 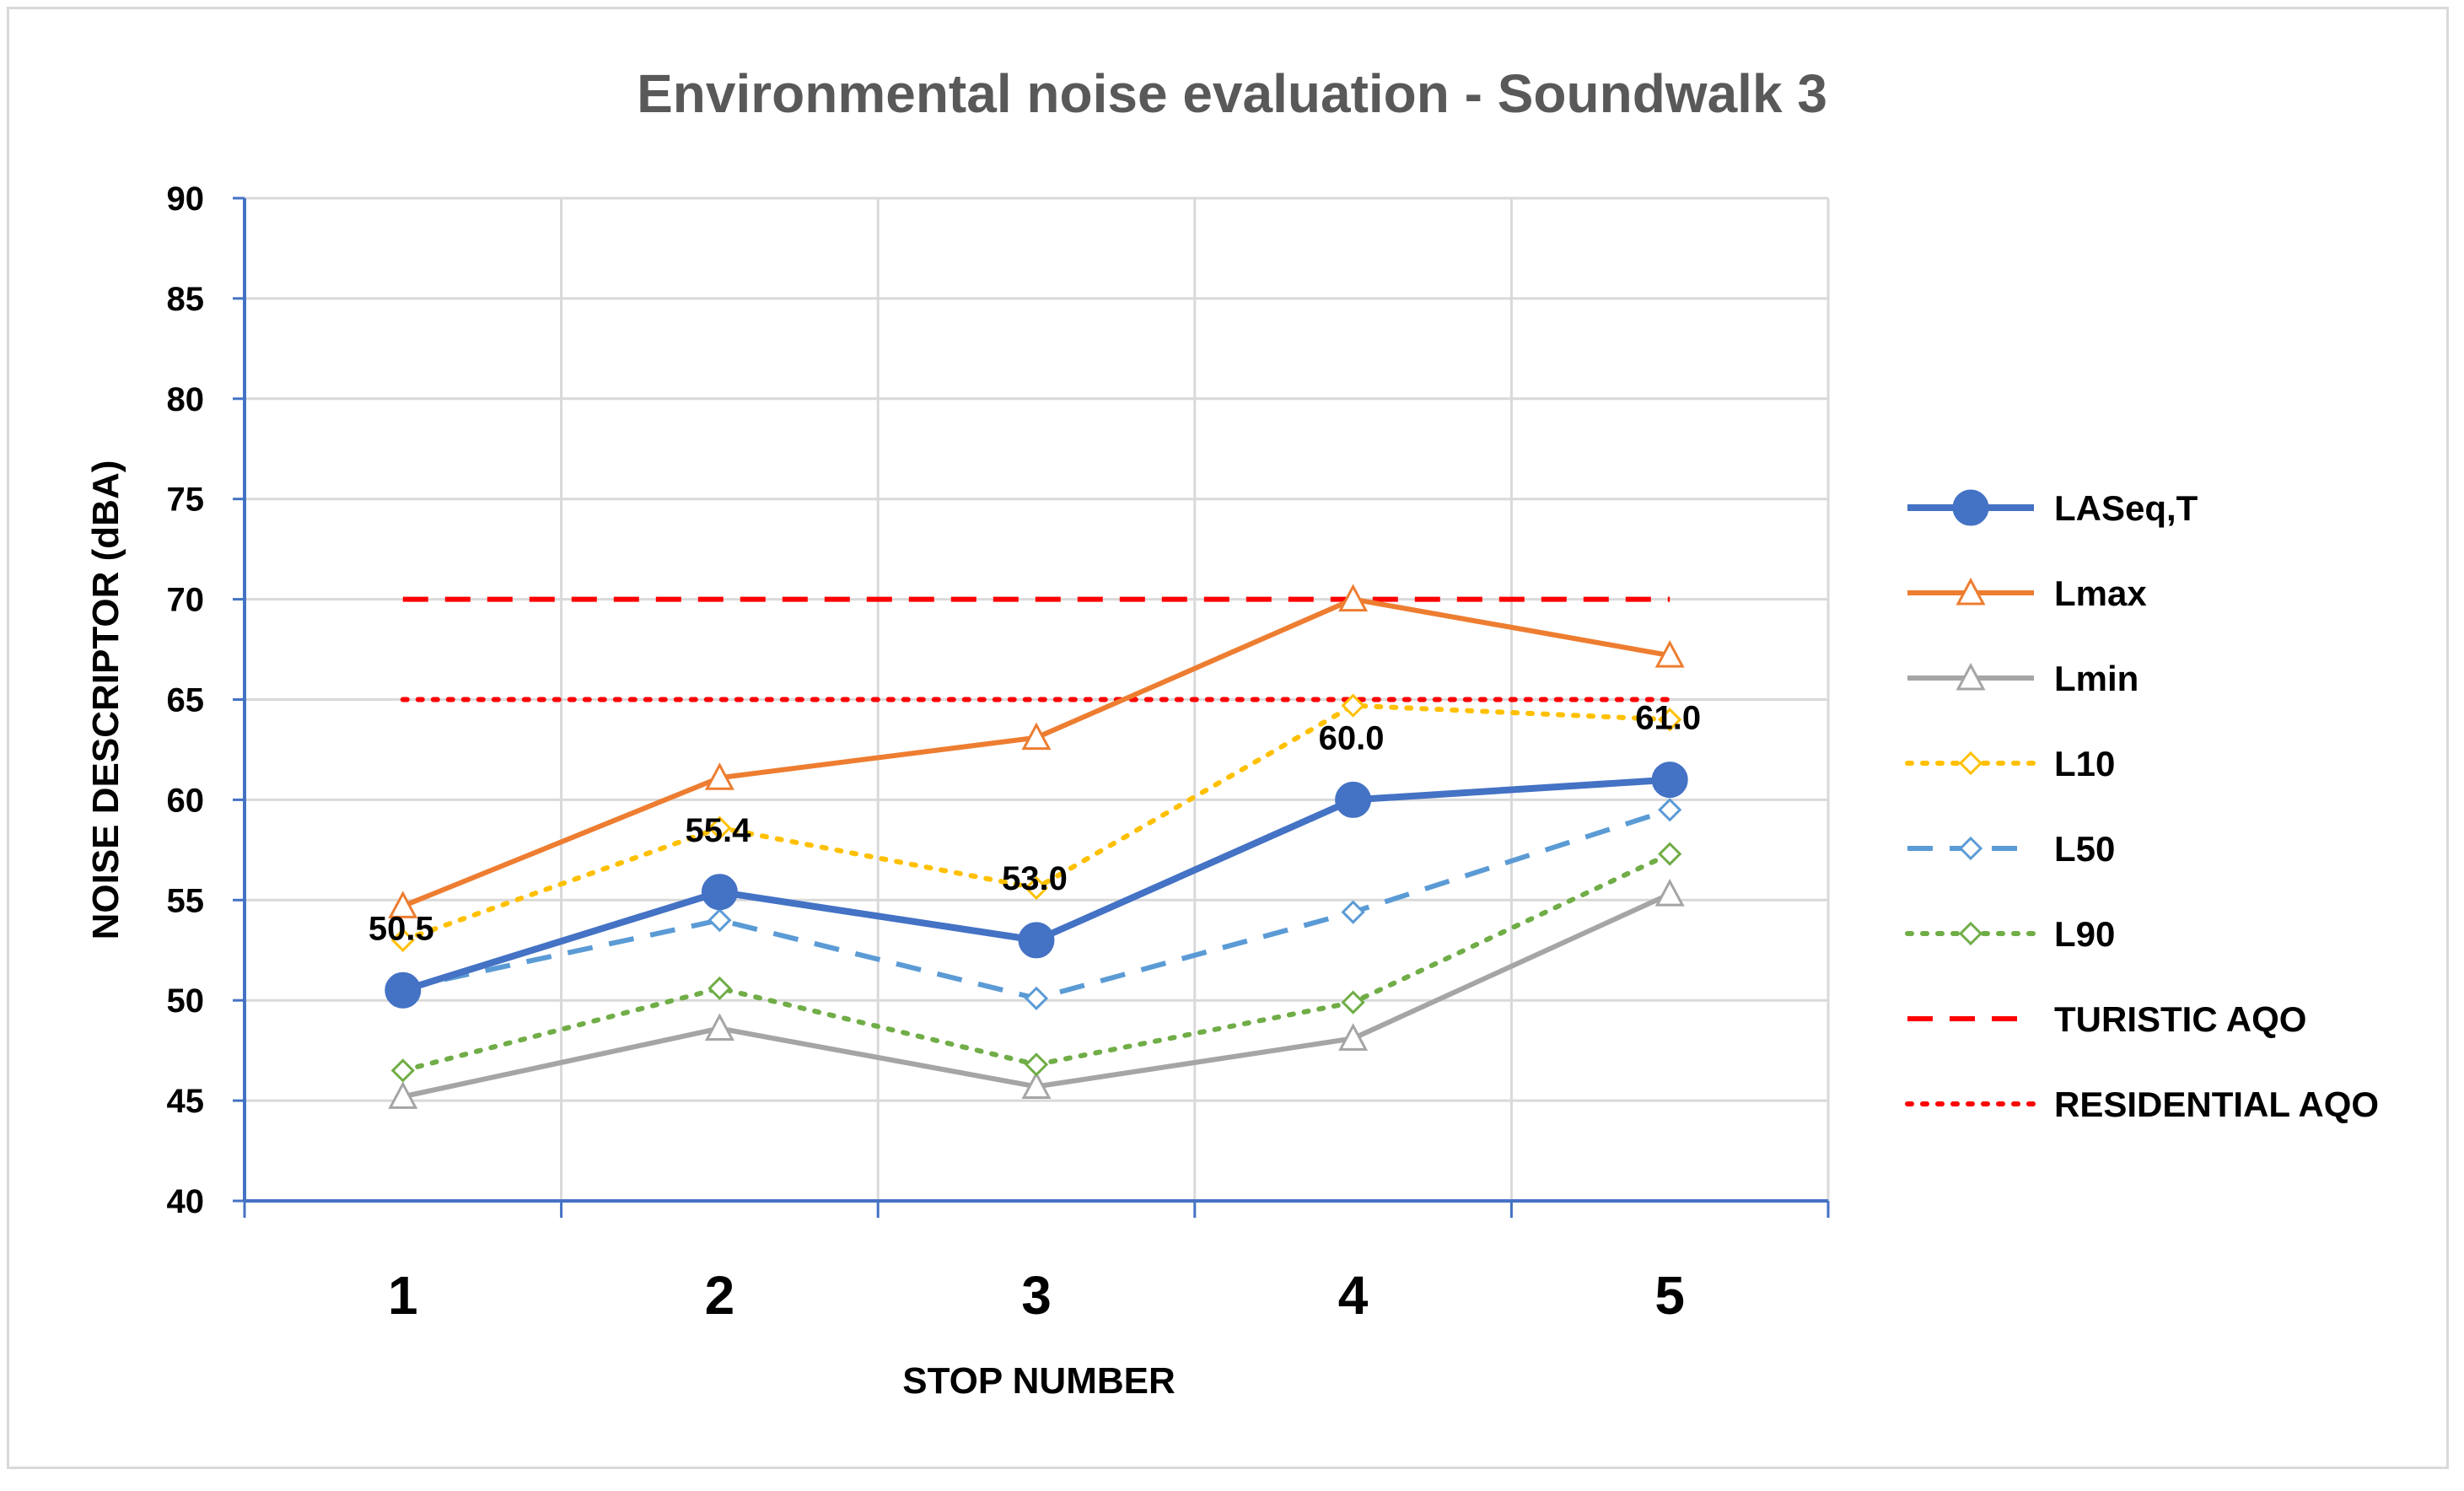 I want to click on x-tick-label: 5, so click(x=1669, y=1295).